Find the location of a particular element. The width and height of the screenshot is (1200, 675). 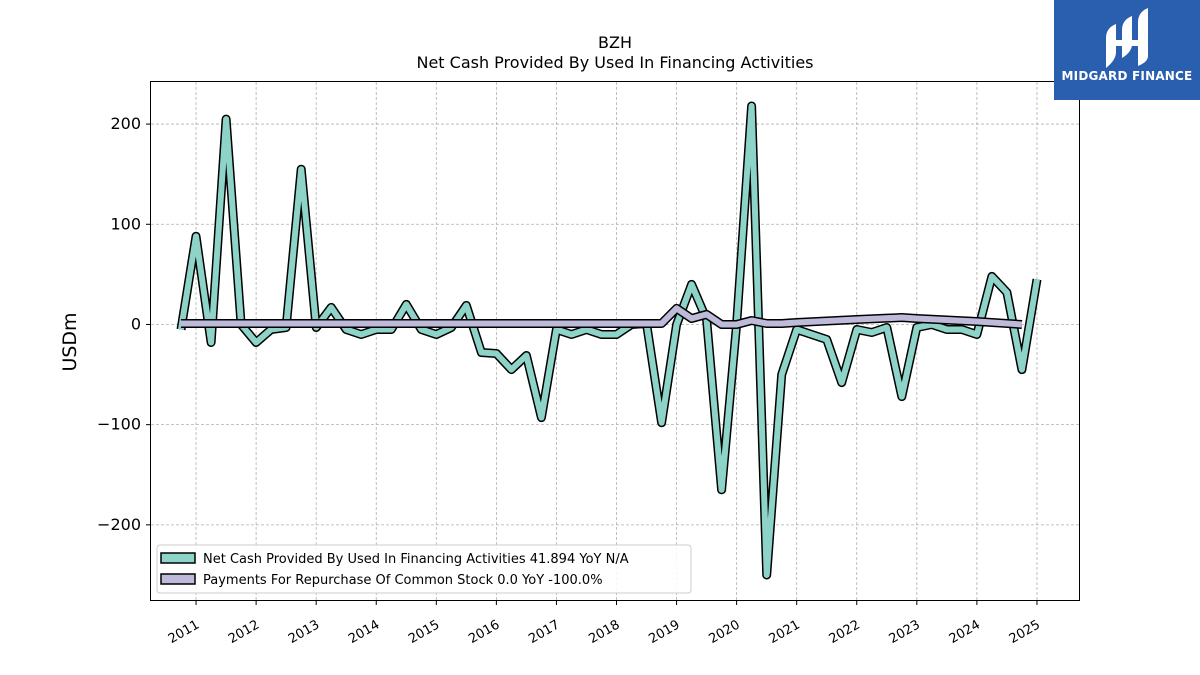

legend-box is located at coordinates (424, 569).